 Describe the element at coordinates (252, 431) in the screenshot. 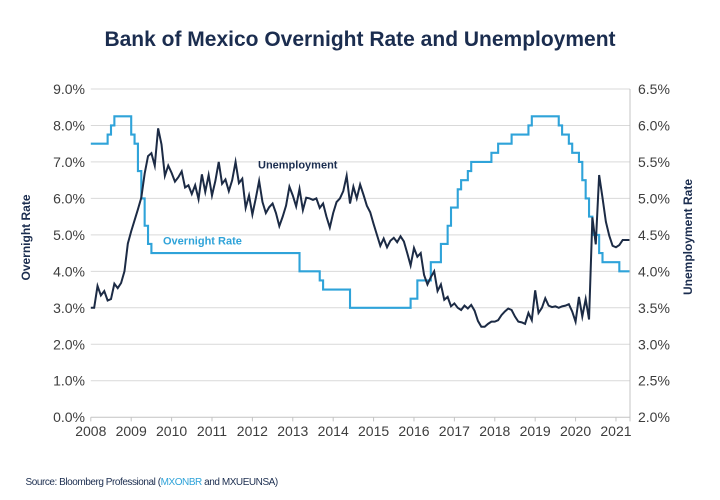

I see `svg-text: 2012` at that location.